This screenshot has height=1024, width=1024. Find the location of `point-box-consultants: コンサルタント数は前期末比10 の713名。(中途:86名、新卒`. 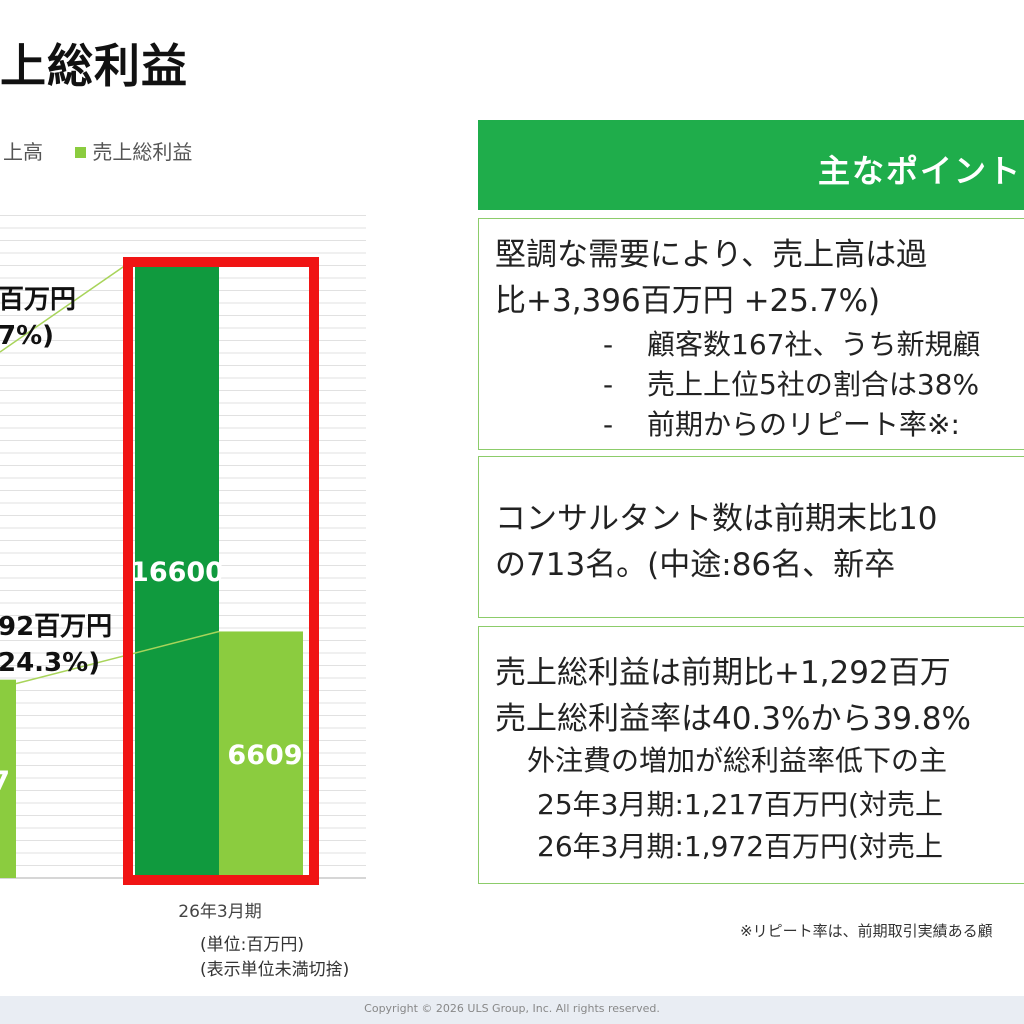

point-box-consultants: コンサルタント数は前期末比10 の713名。(中途:86名、新卒 is located at coordinates (751, 537).